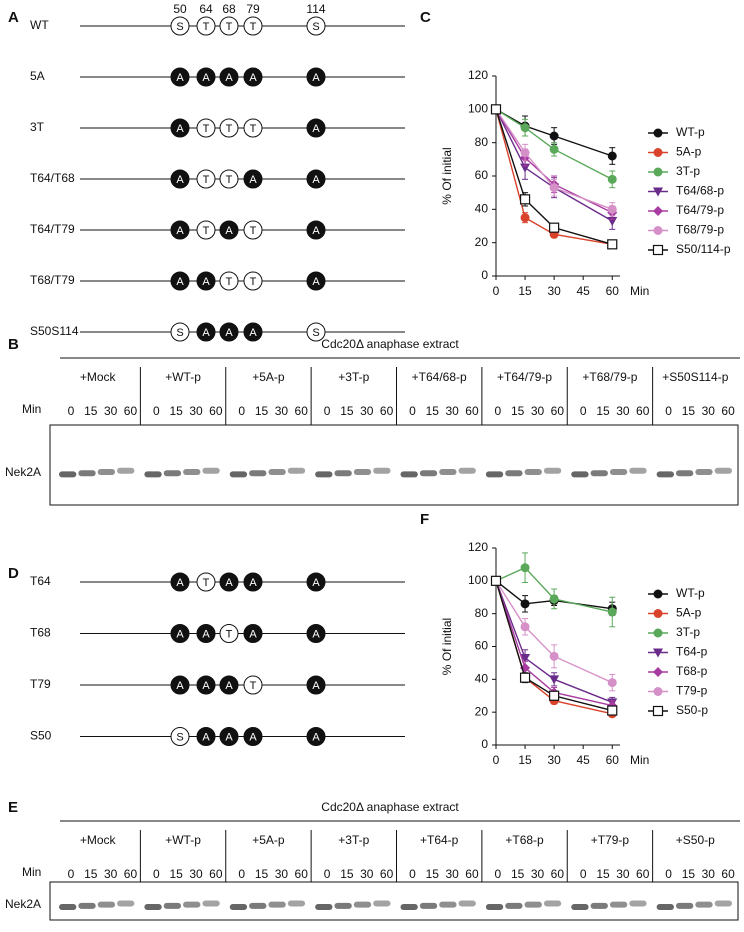  What do you see at coordinates (482, 679) in the screenshot?
I see `y-tick-label: 40` at bounding box center [482, 679].